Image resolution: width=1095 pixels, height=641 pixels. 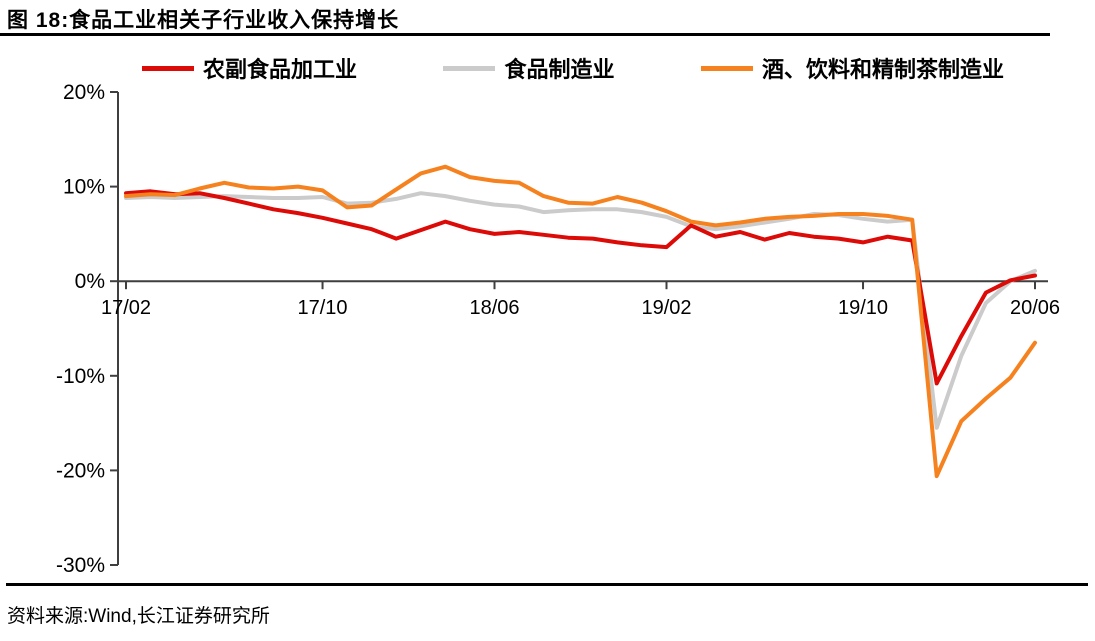 I want to click on legend-item-1: 食品制造业, so click(x=529, y=68).